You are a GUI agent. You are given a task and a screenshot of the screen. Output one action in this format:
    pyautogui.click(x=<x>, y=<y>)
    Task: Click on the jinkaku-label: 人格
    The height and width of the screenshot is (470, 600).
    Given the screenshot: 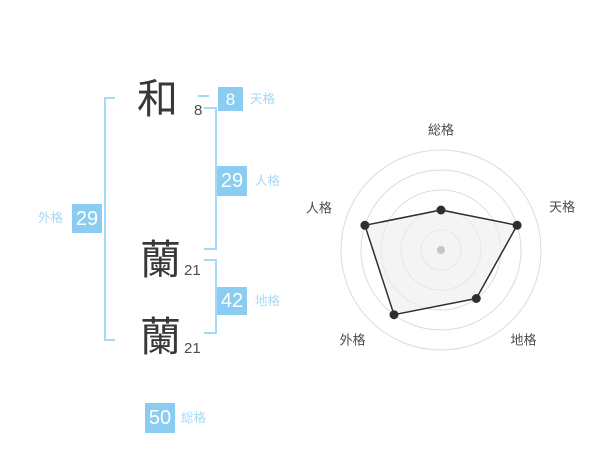 What is the action you would take?
    pyautogui.click(x=268, y=181)
    